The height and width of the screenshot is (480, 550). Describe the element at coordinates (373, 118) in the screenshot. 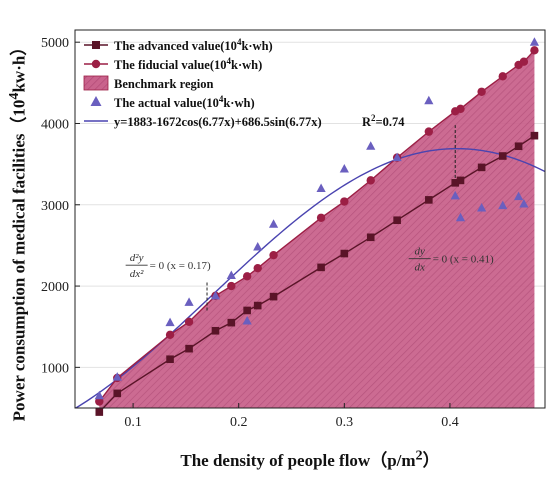

I see `r-squared-label-sup: 2` at that location.